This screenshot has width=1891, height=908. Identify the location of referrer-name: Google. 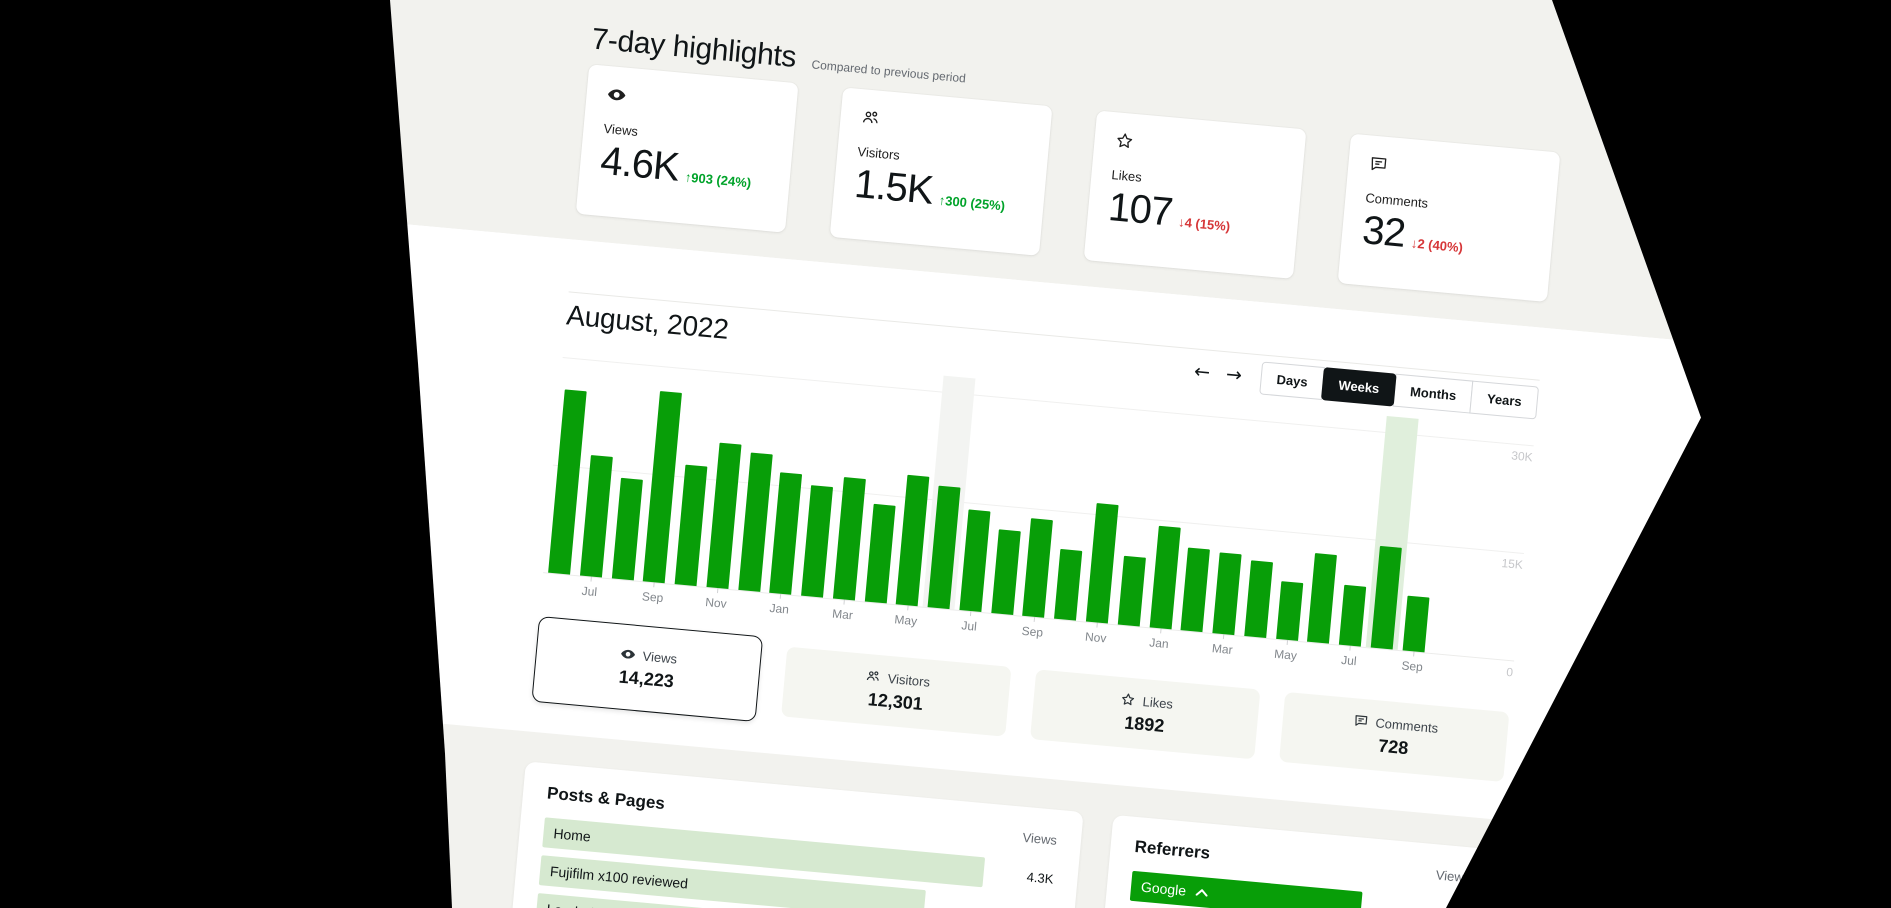
(1163, 888).